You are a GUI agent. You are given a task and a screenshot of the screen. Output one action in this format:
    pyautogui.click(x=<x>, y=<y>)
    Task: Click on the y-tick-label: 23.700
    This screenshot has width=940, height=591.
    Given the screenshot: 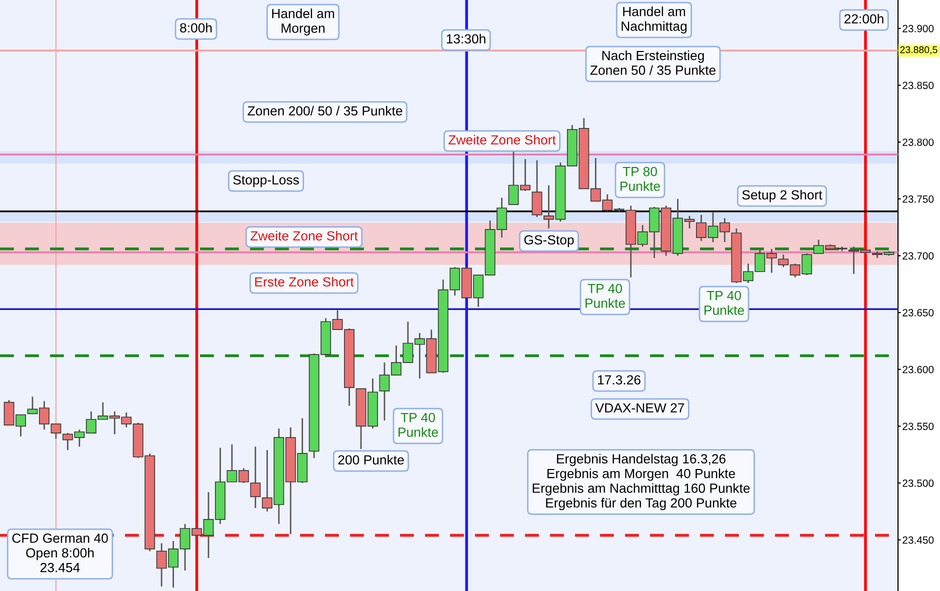 What is the action you would take?
    pyautogui.click(x=918, y=256)
    